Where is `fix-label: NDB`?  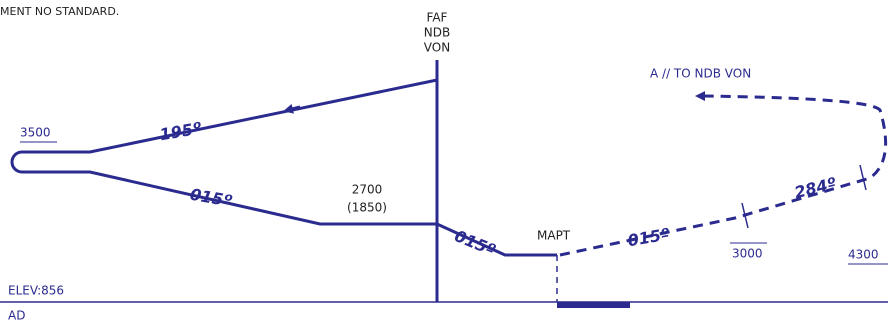 fix-label: NDB is located at coordinates (437, 33).